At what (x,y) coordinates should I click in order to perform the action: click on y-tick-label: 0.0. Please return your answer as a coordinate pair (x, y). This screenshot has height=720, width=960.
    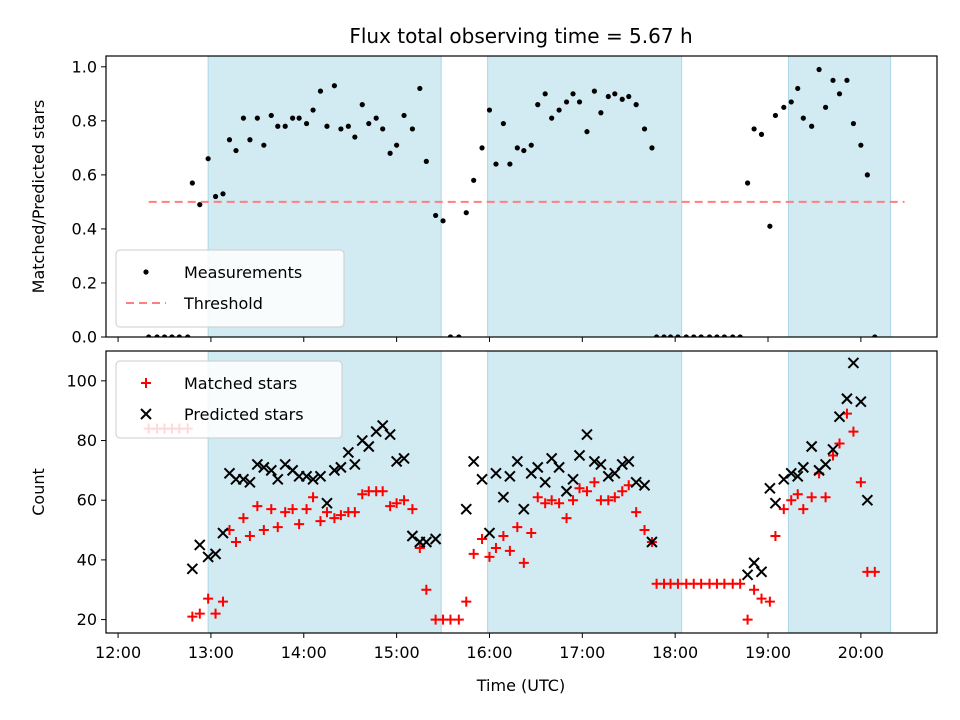
    Looking at the image, I should click on (84, 337).